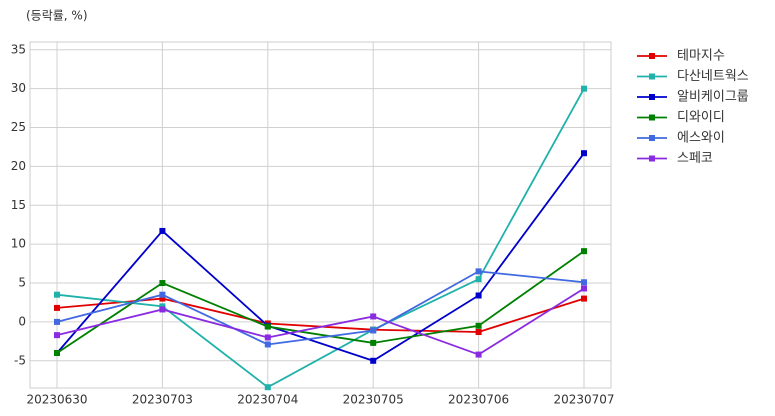  I want to click on y-tick-label: 25, so click(18, 127).